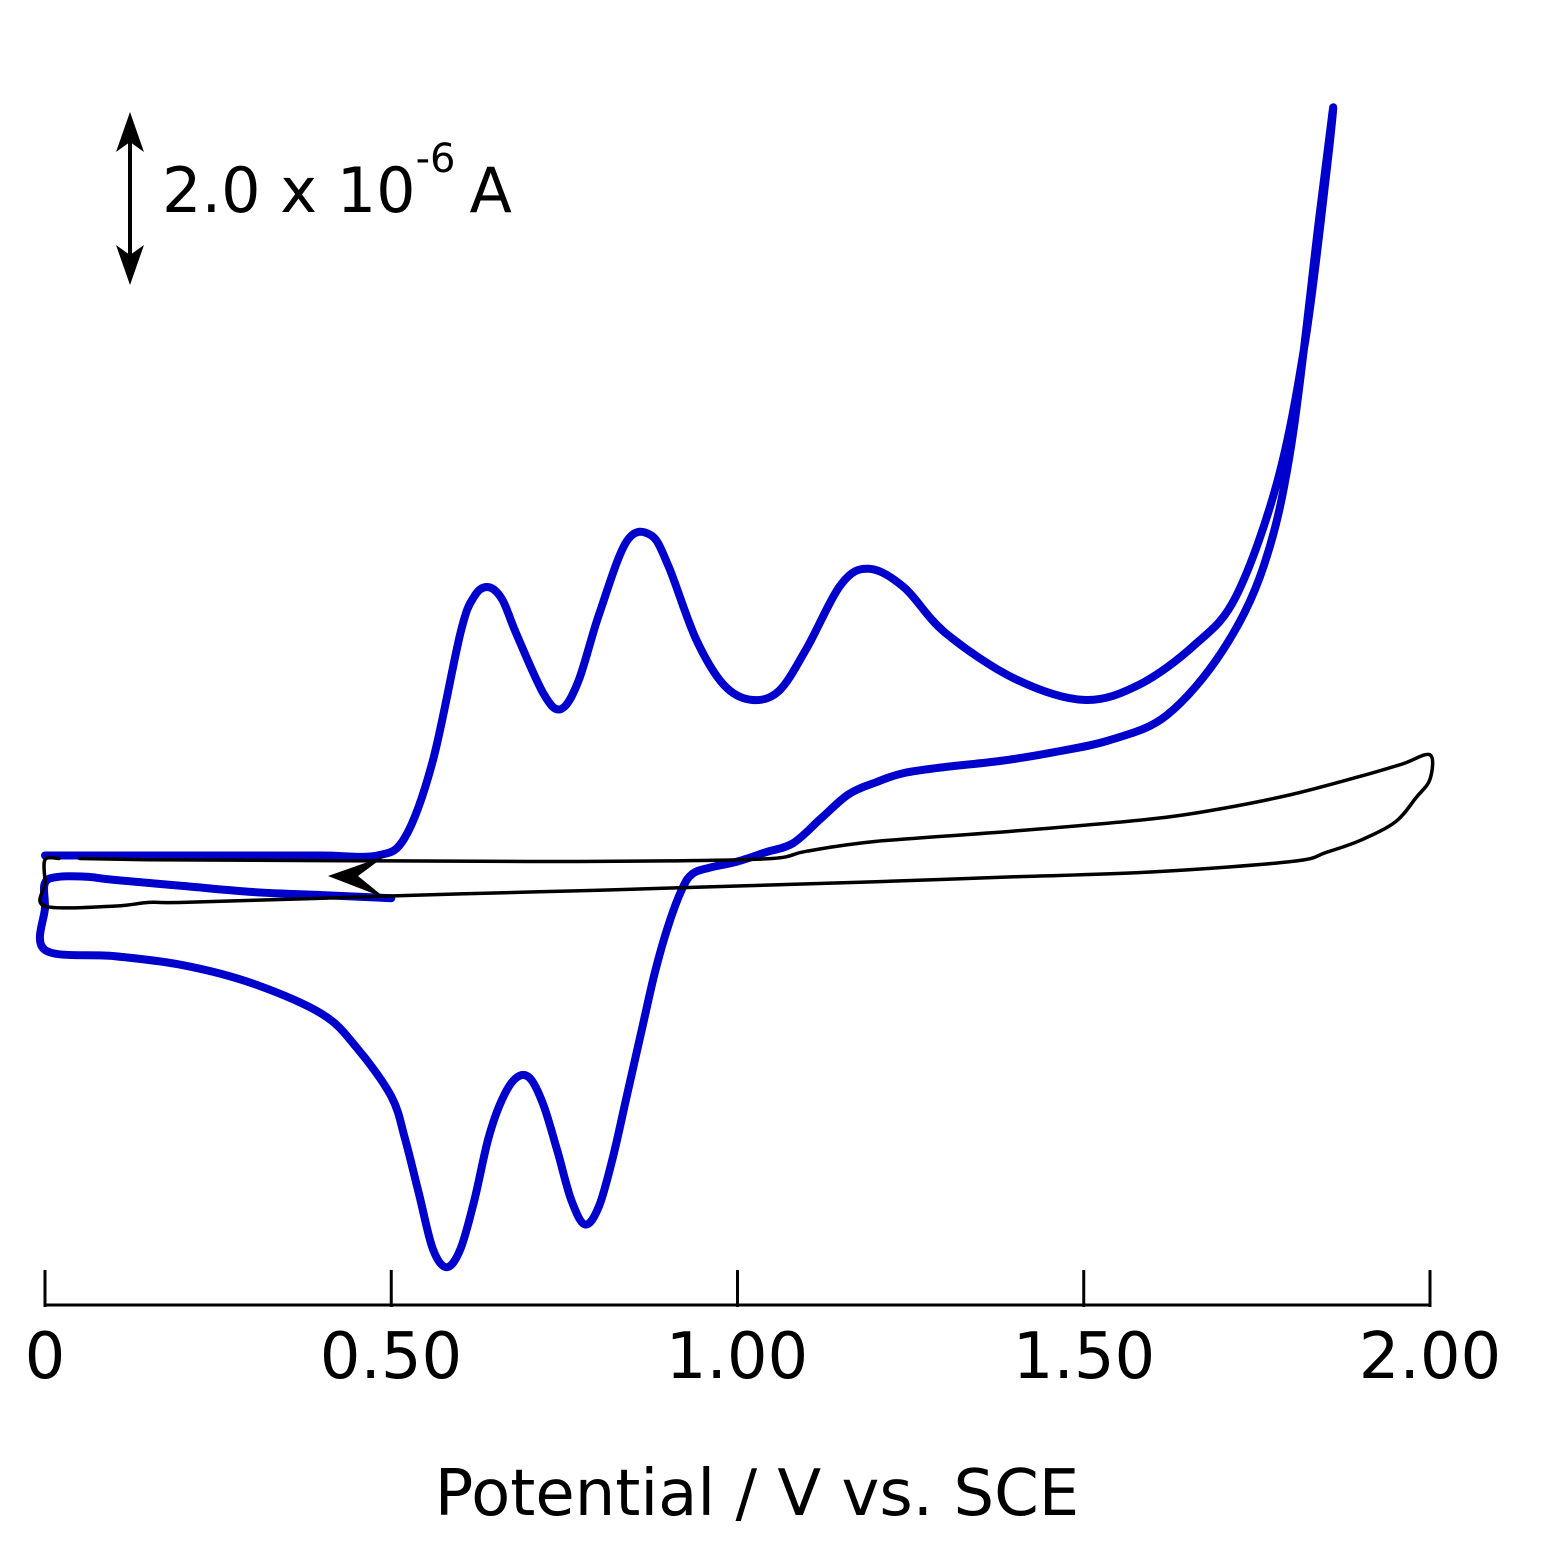  What do you see at coordinates (737, 1357) in the screenshot?
I see `x-tick-label-1.00: 1.00` at bounding box center [737, 1357].